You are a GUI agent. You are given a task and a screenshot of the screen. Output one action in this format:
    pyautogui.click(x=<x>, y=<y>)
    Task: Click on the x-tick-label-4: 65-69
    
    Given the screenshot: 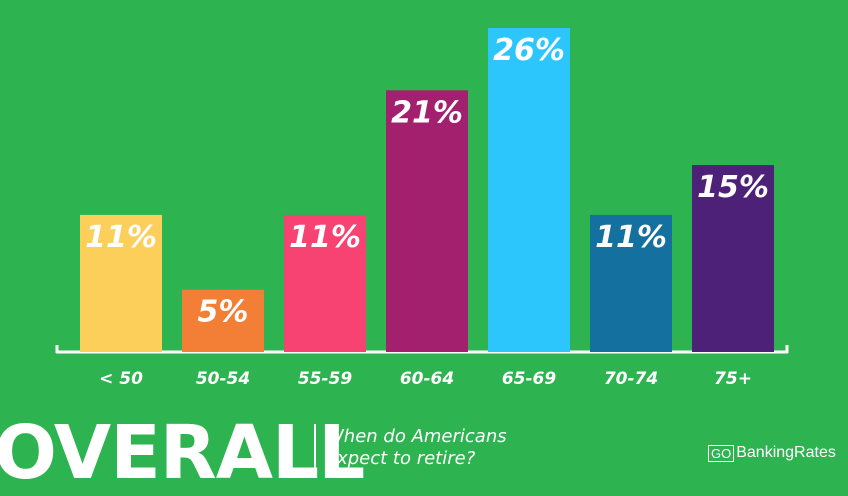 What is the action you would take?
    pyautogui.click(x=529, y=379)
    